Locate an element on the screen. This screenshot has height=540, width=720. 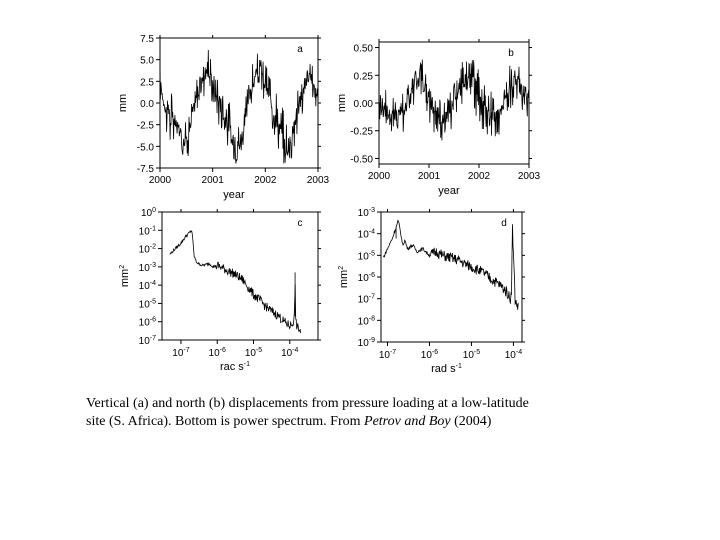
y-tick-label: 0.00 is located at coordinates (364, 104).